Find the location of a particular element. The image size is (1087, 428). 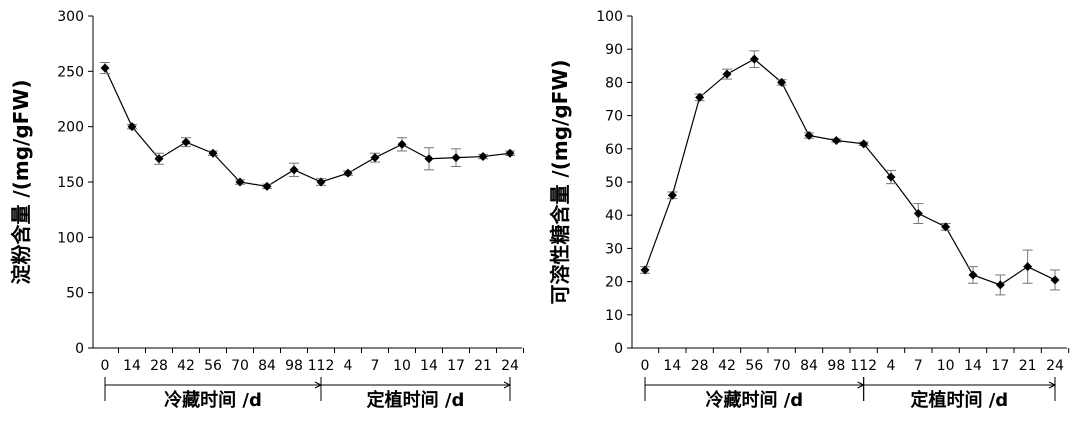

y-tick-label: 40 is located at coordinates (614, 216).